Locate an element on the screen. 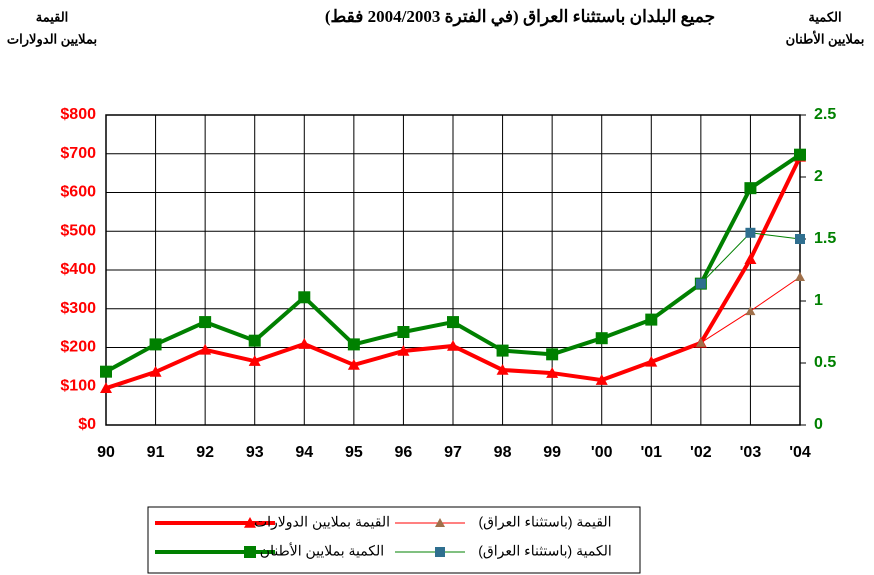  x-tick-label: '01 is located at coordinates (651, 452).